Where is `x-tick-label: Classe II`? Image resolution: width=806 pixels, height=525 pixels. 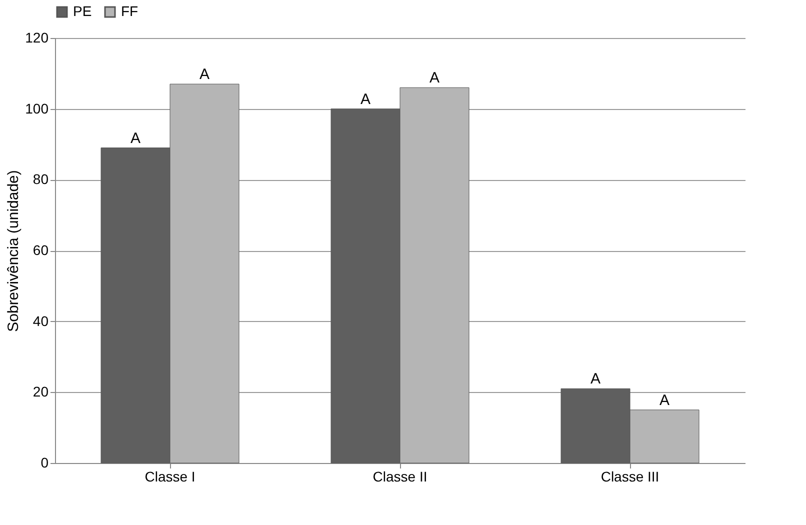
x-tick-label: Classe II is located at coordinates (400, 476).